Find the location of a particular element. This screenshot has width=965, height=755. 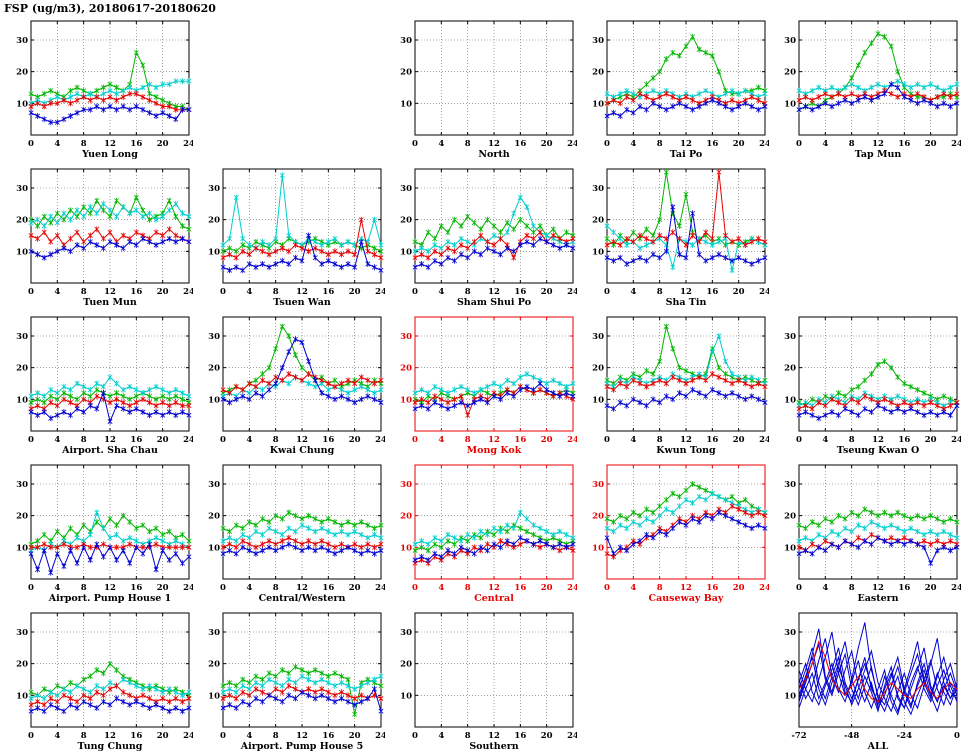

chart-central: 0 4 8 12 16 20 24 10 20 30 Central is located at coordinates (488, 534).